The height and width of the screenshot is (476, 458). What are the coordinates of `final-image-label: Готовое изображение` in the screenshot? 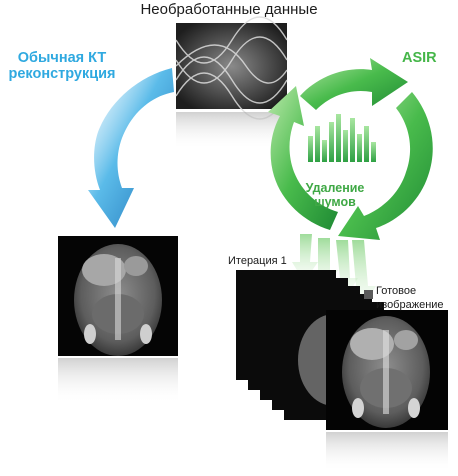 It's located at (416, 299).